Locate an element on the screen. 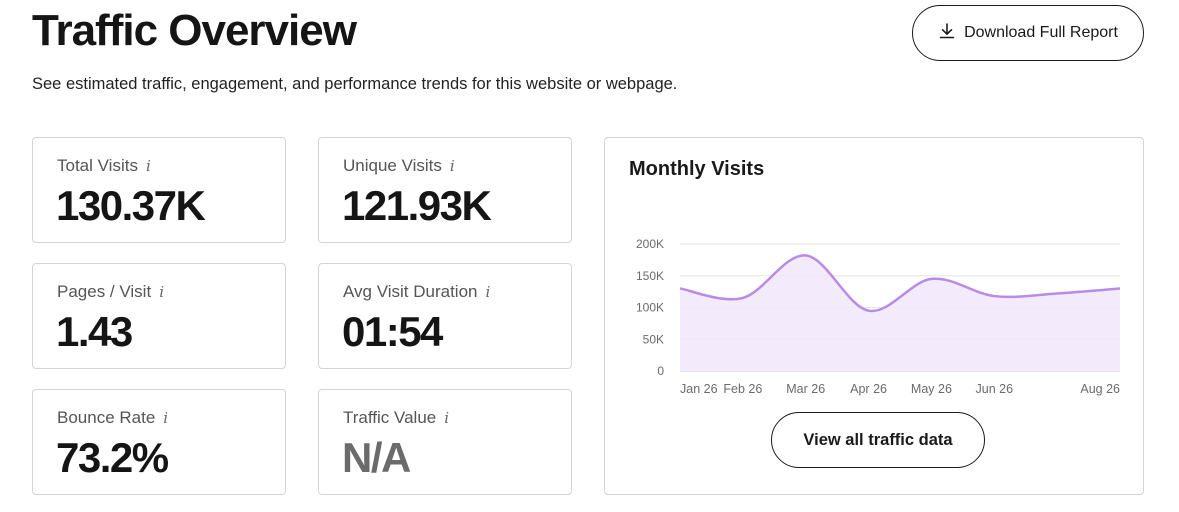 The height and width of the screenshot is (512, 1179). visits-series-line is located at coordinates (900, 283).